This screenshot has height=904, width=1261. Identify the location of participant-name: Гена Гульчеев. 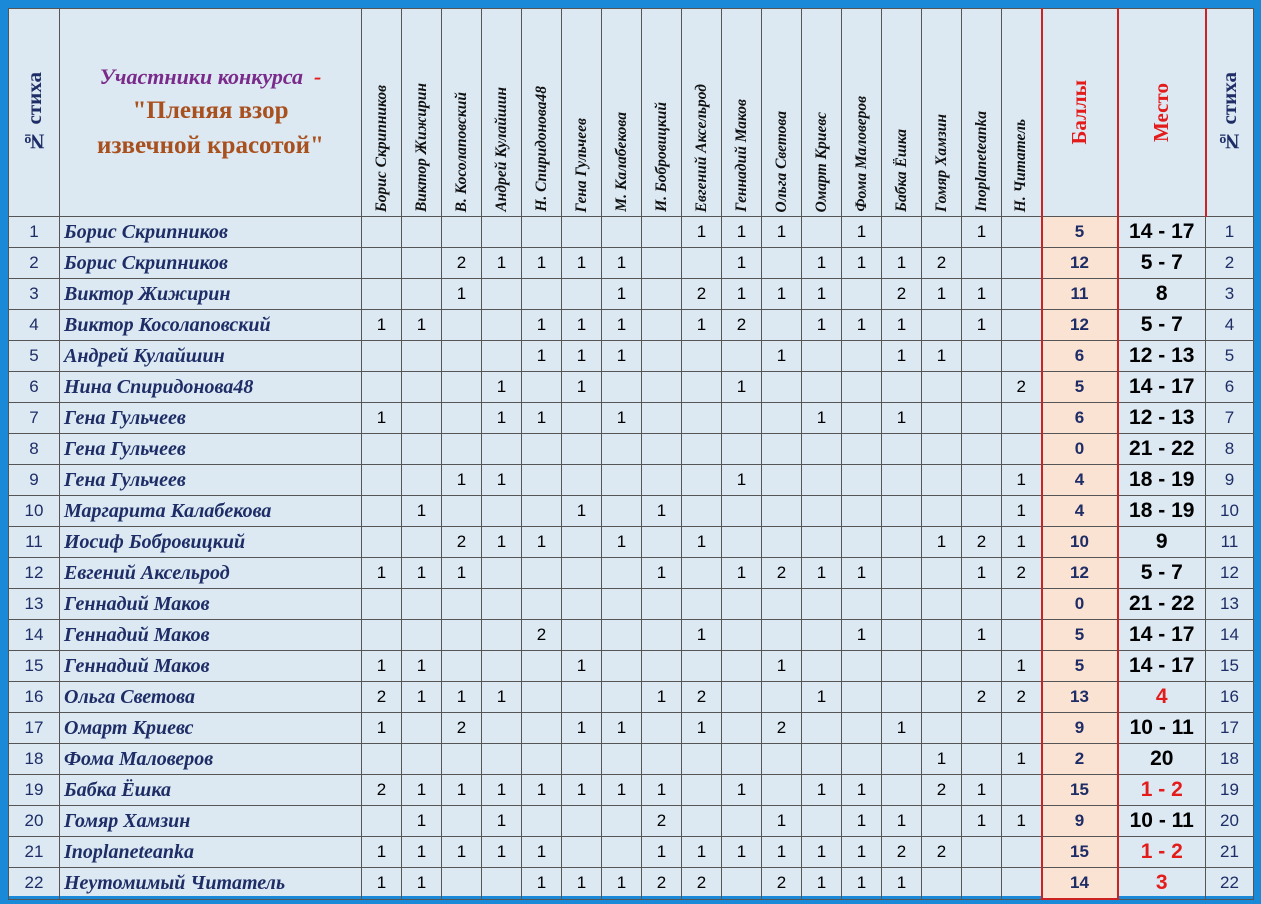
(210, 449).